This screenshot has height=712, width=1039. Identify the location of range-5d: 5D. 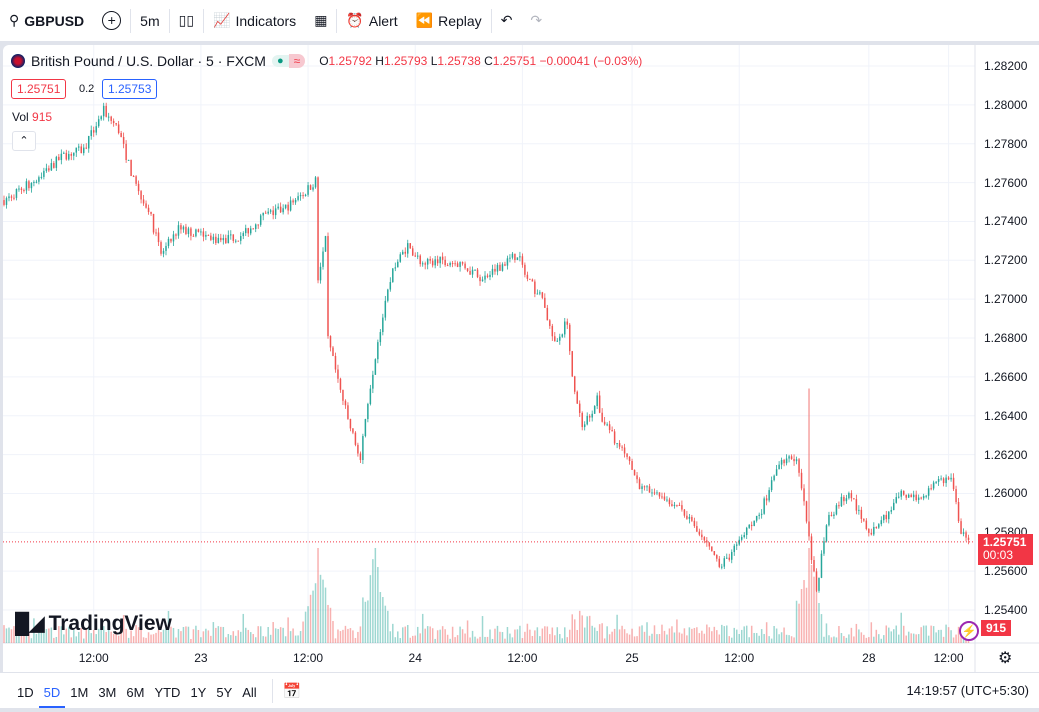
(52, 691).